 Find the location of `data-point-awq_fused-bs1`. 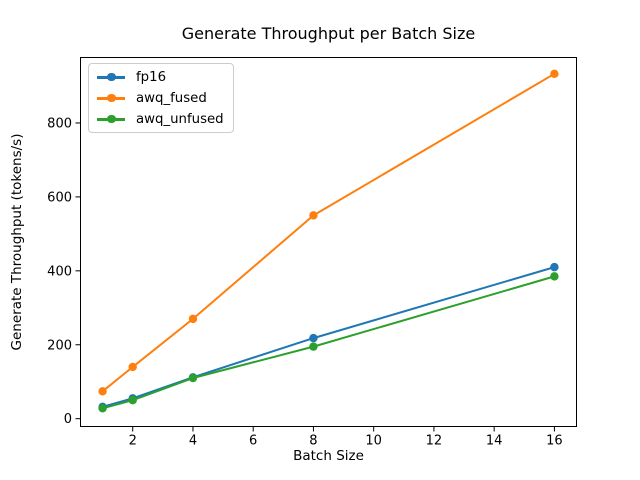

data-point-awq_fused-bs1 is located at coordinates (102, 391).